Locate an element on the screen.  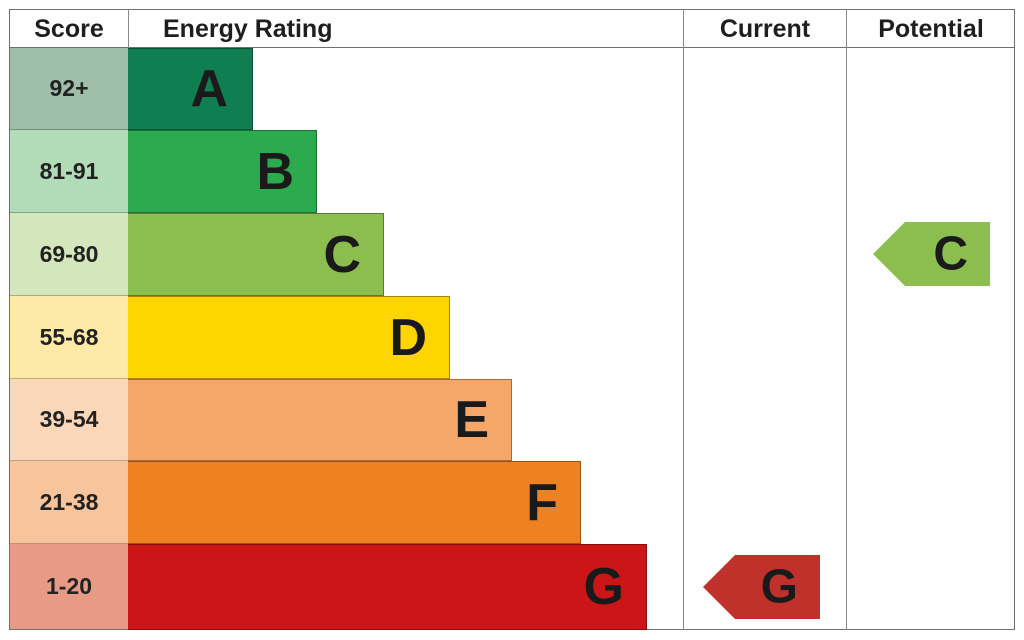
score-cell-b: 81-91 is located at coordinates (69, 171).